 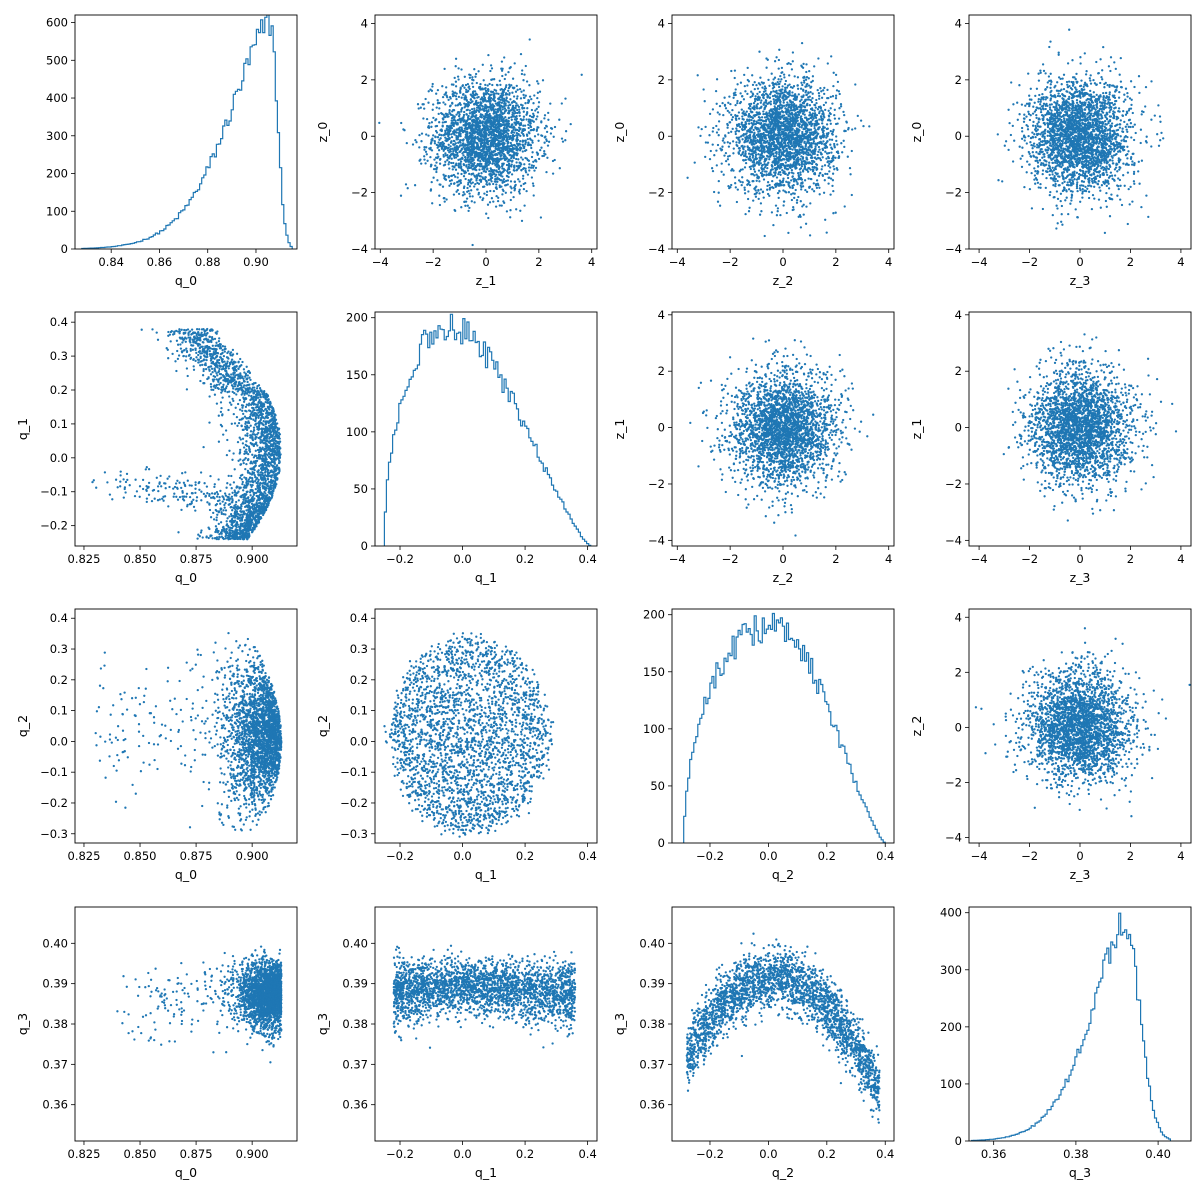 I want to click on y-tick-label: 400, so click(x=57, y=98).